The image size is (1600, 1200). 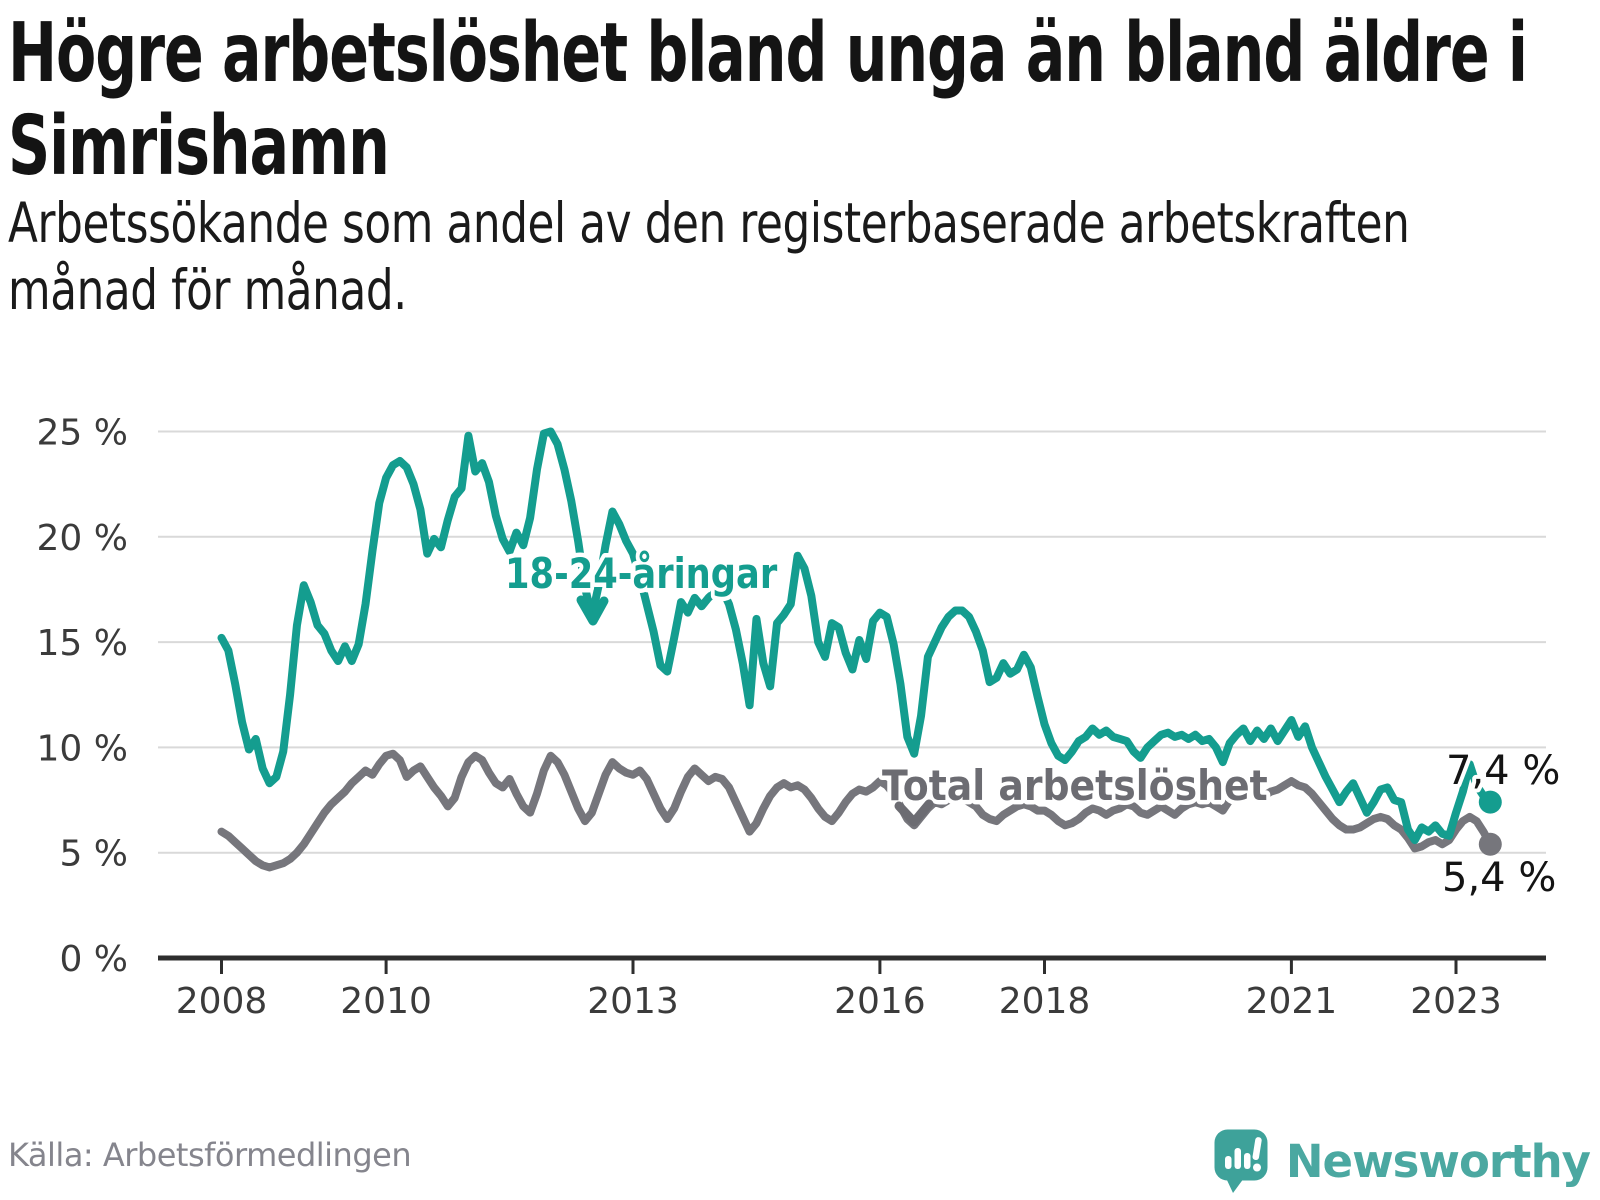 I want to click on speech-bubble-bar-chart-icon, so click(x=1241, y=1161).